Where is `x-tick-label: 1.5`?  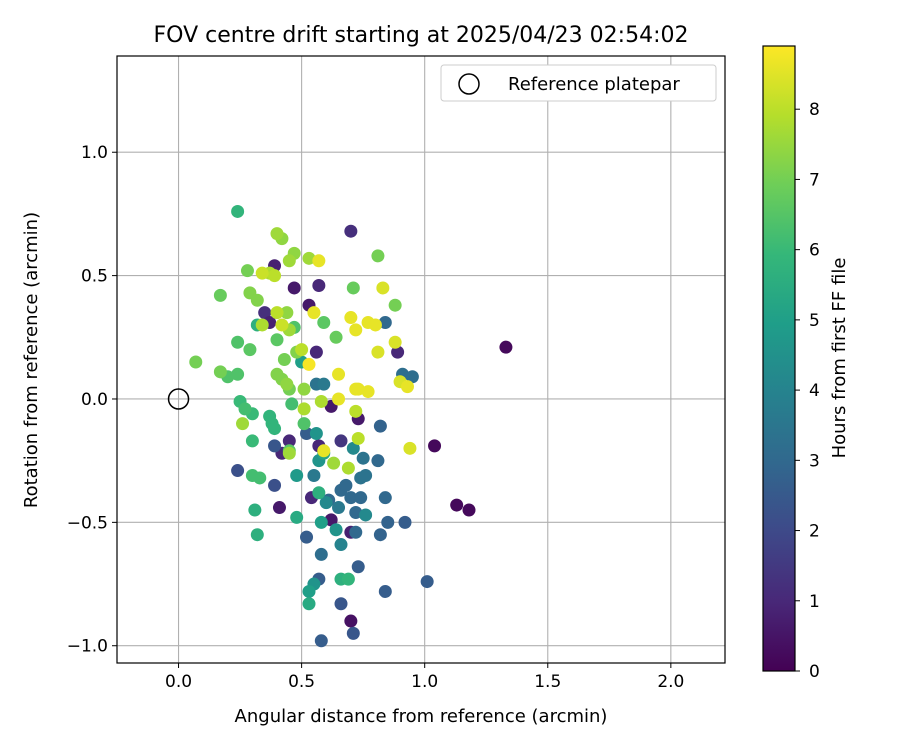
x-tick-label: 1.5 is located at coordinates (547, 682).